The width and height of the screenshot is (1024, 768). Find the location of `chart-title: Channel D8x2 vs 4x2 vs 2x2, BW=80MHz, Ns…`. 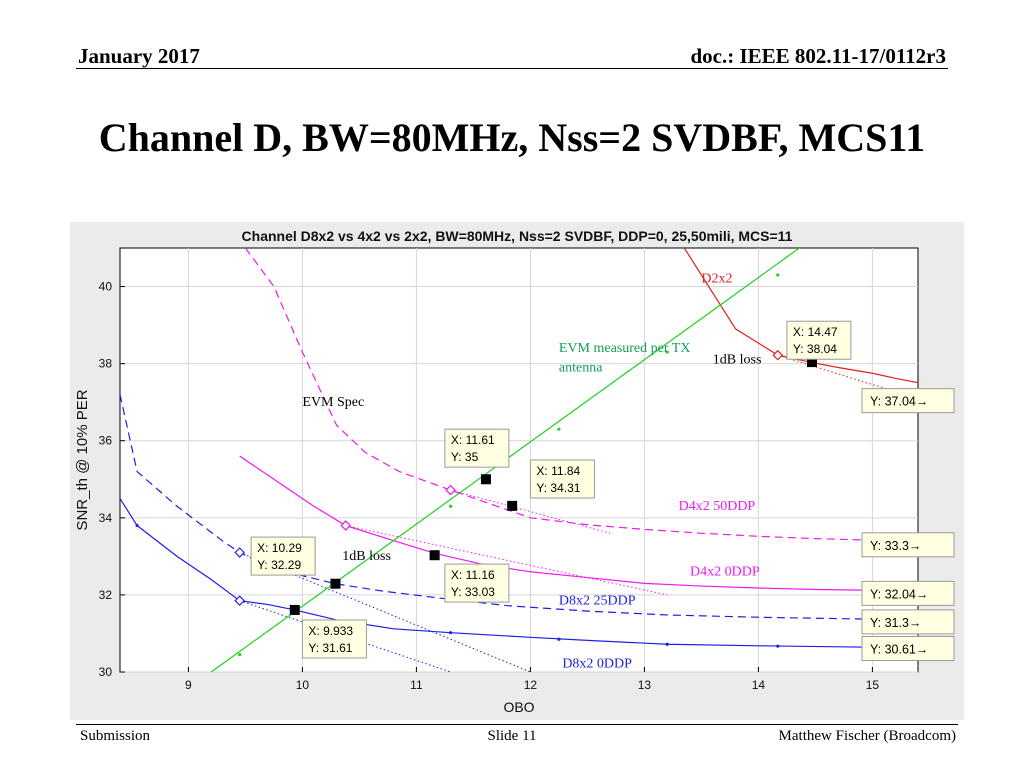

chart-title: Channel D8x2 vs 4x2 vs 2x2, BW=80MHz, Ns… is located at coordinates (517, 236).